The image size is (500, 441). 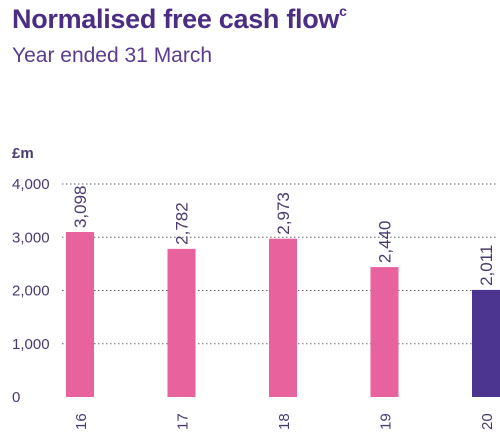 I want to click on data-label: 2,973, so click(x=283, y=213).